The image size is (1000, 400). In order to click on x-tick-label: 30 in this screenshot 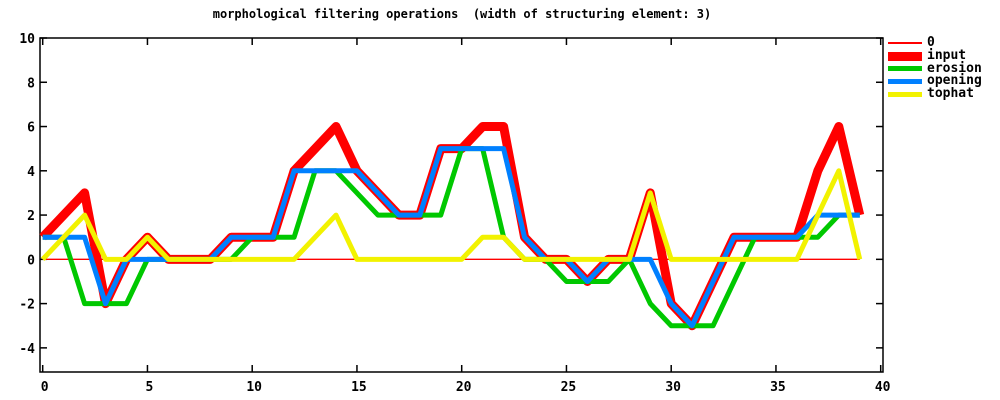, I will do `click(673, 387)`.